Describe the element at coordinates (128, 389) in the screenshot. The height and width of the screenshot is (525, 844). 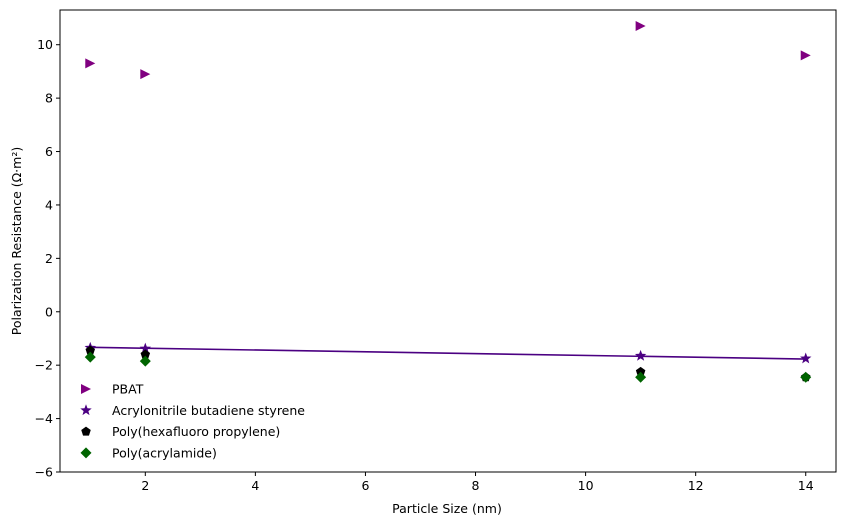
I see `legend-label: PBAT` at that location.